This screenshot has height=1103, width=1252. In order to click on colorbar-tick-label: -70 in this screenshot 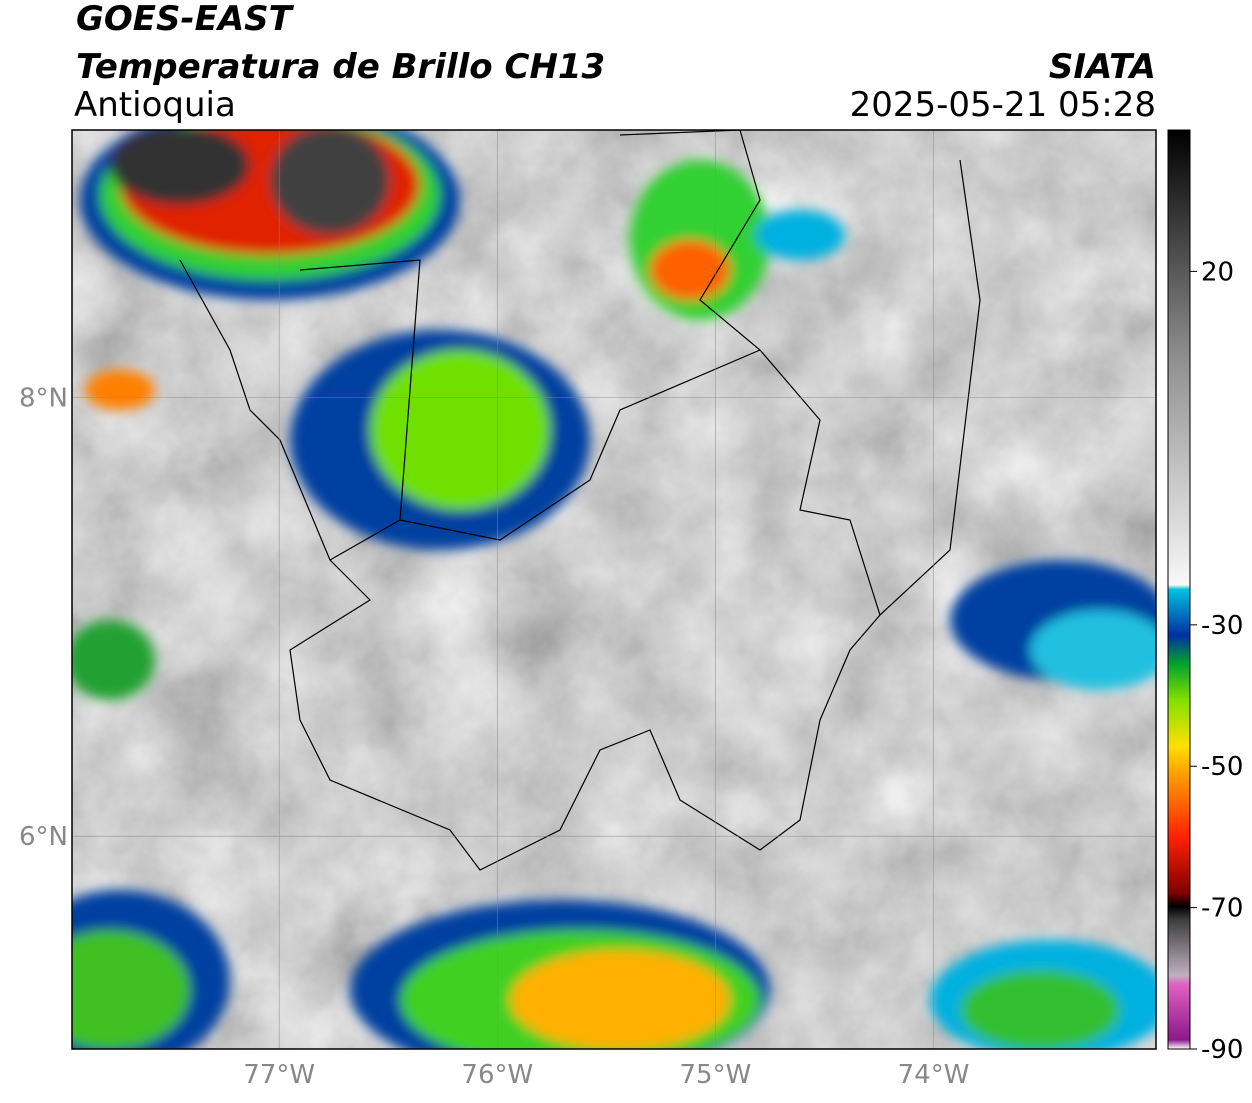, I will do `click(1222, 909)`.